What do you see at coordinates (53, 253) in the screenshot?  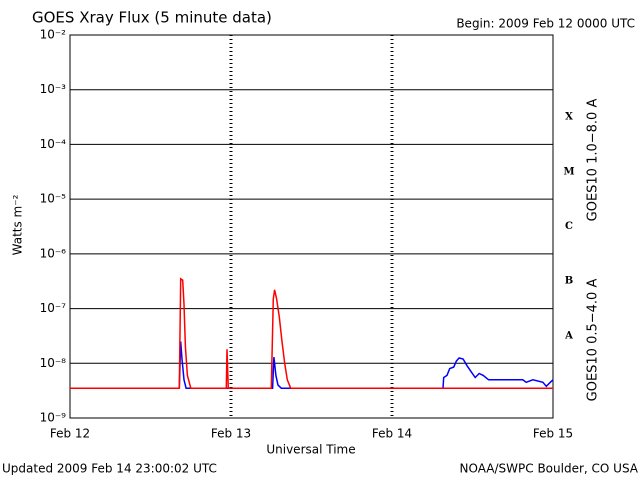 I see `y-tick-label: 10⁻⁶` at bounding box center [53, 253].